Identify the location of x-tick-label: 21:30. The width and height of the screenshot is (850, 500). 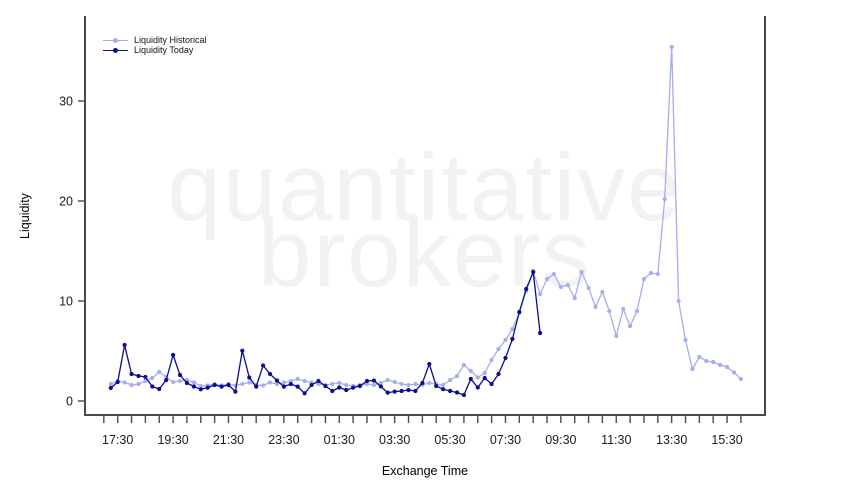
(228, 440).